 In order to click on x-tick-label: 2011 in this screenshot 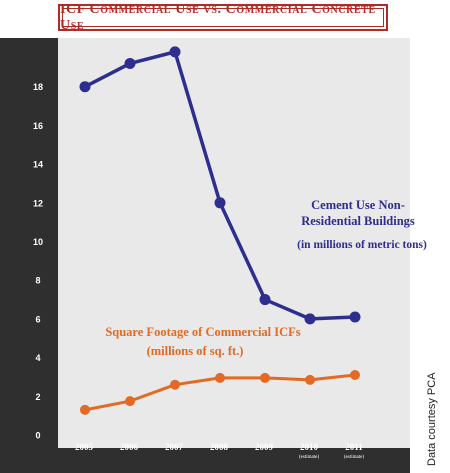, I will do `click(354, 447)`.